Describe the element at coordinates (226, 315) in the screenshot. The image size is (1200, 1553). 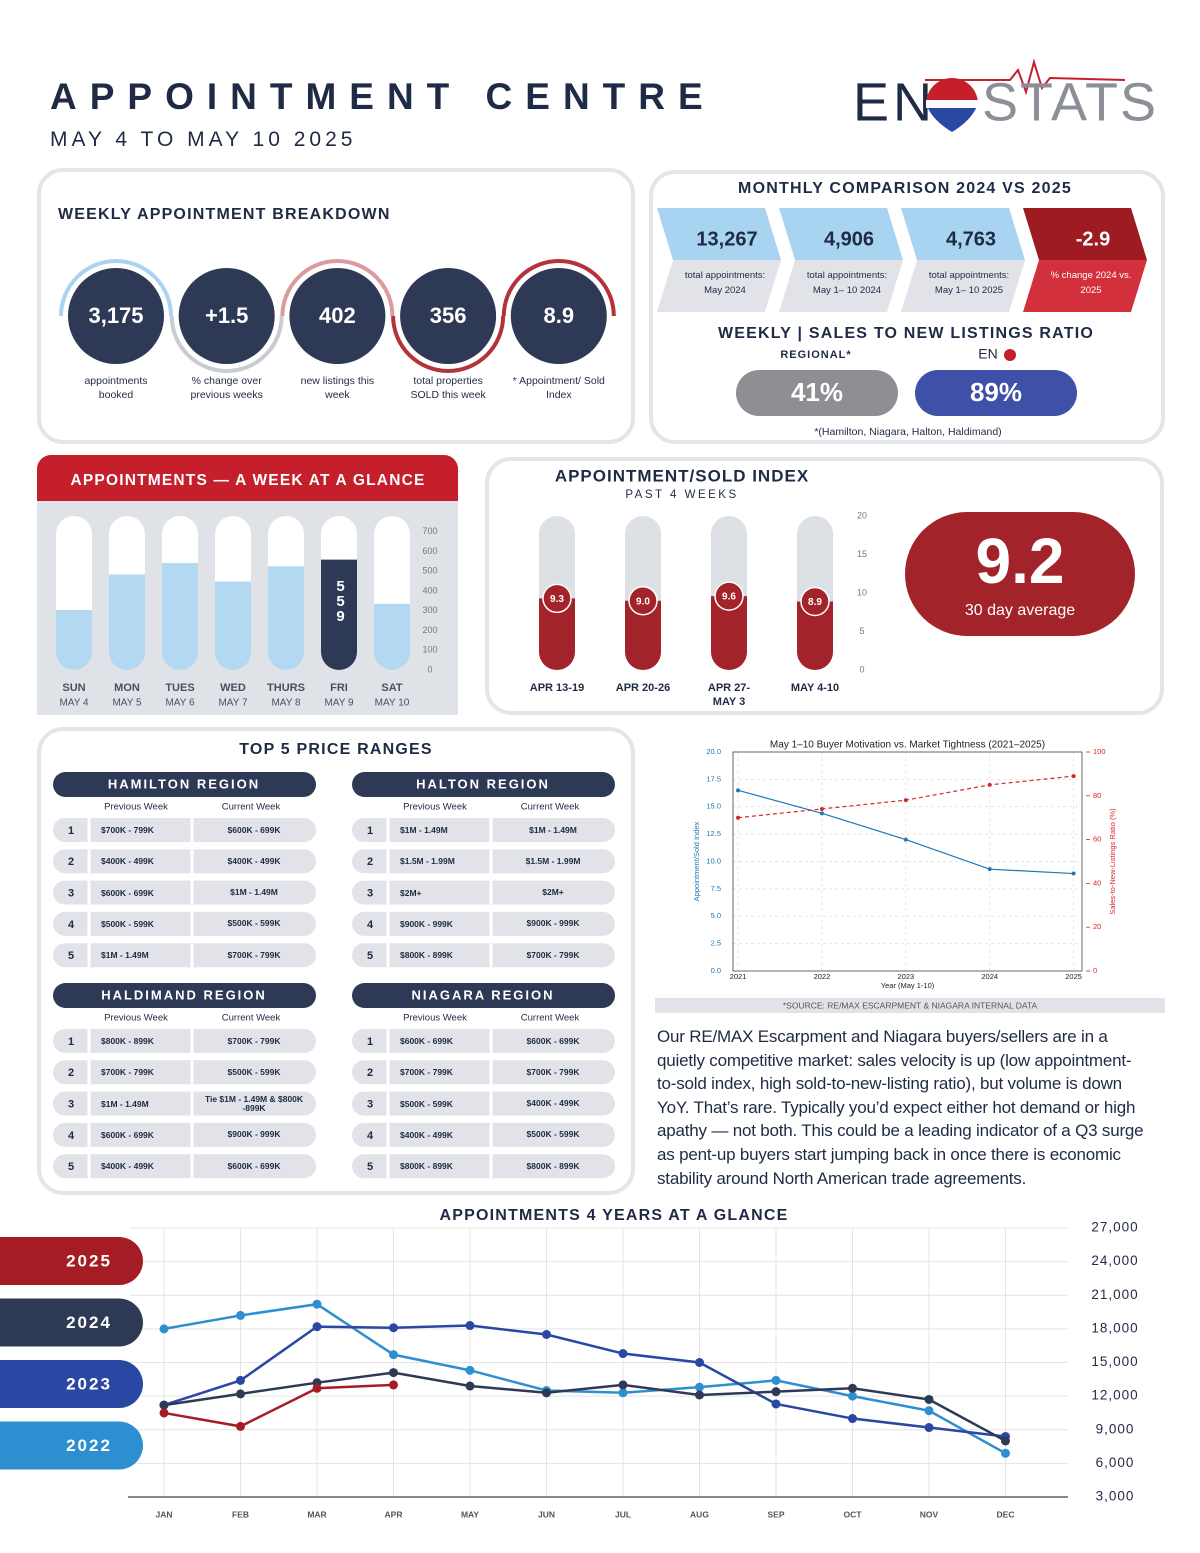
I see `stat-value: +1.5` at that location.